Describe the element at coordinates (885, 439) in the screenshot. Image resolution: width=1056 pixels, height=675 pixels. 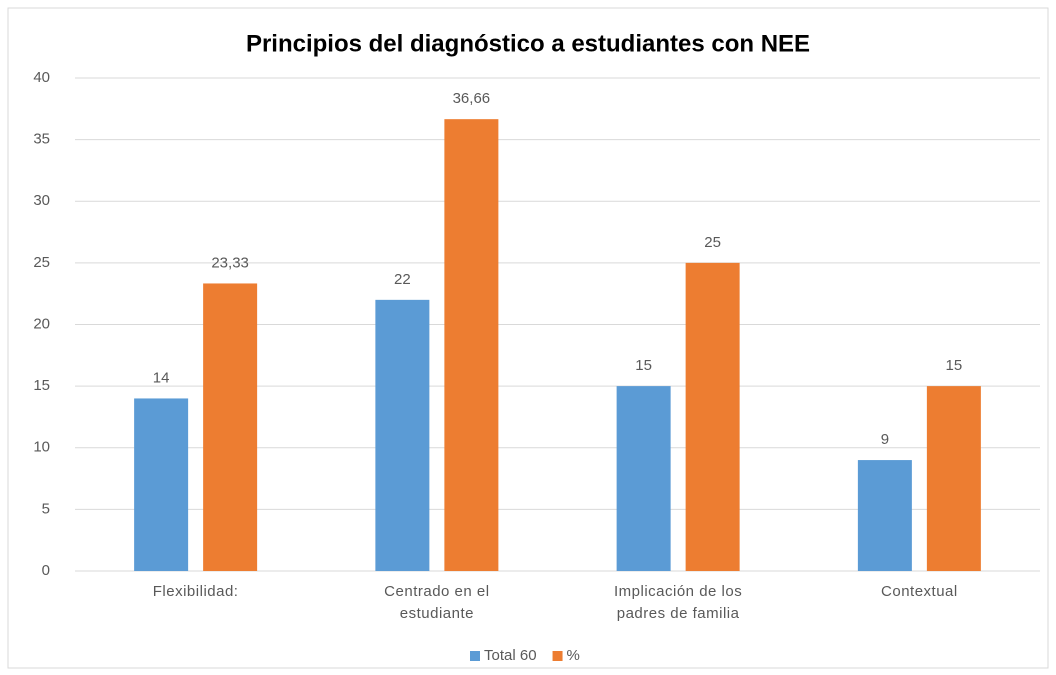
I see `data-label: 9` at that location.